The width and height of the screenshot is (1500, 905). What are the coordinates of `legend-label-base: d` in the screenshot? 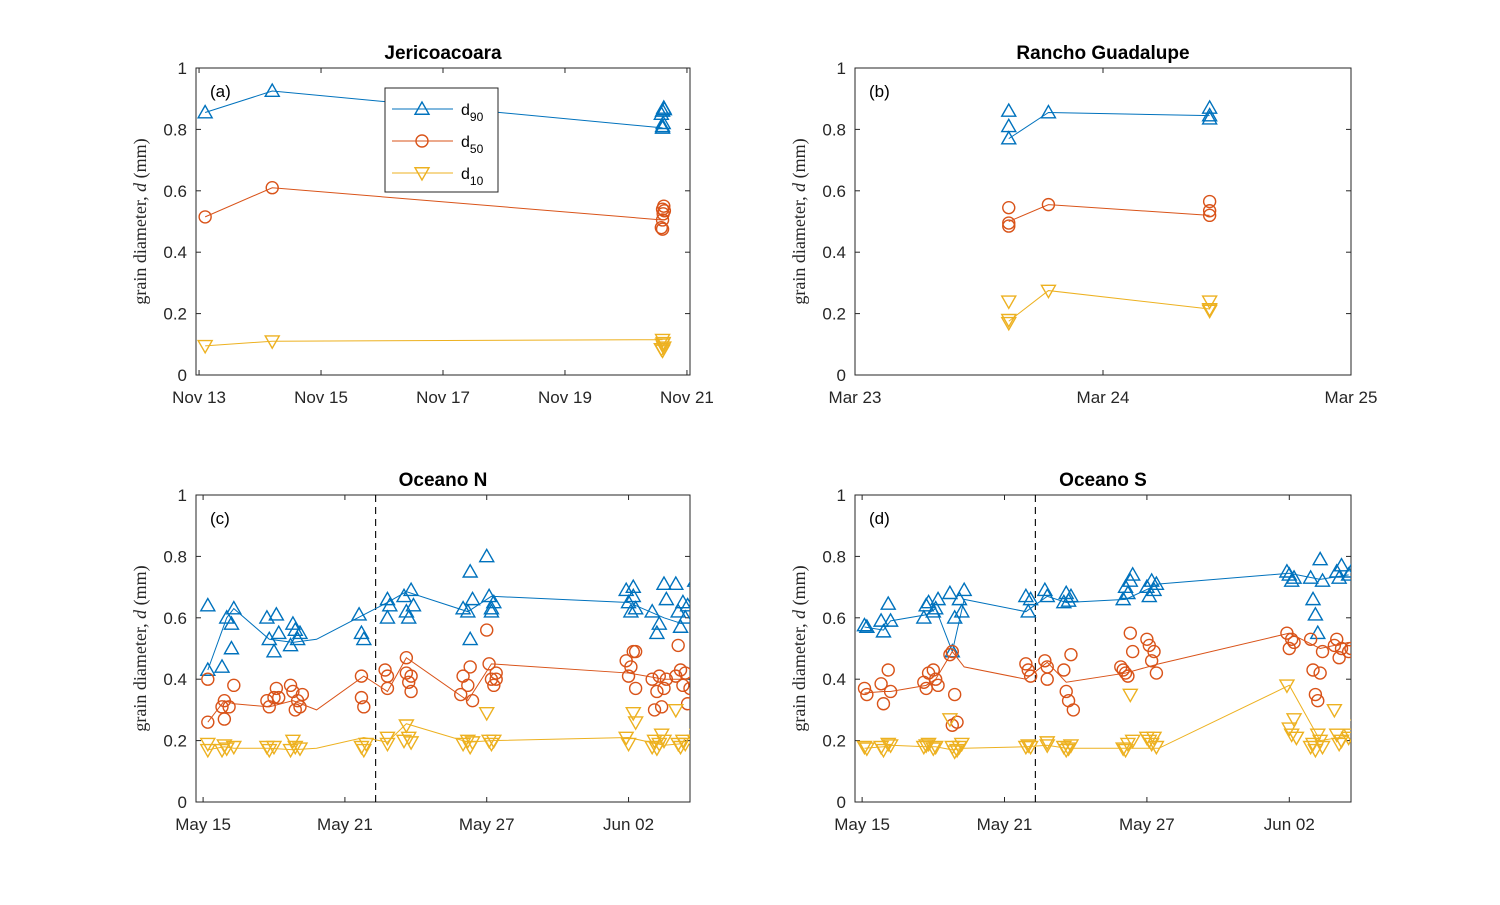 It's located at (465, 174).